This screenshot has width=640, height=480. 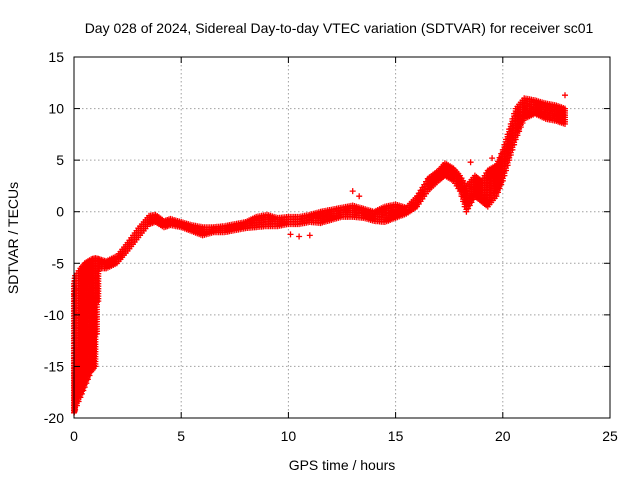 What do you see at coordinates (74, 436) in the screenshot?
I see `x-tick-label: 0` at bounding box center [74, 436].